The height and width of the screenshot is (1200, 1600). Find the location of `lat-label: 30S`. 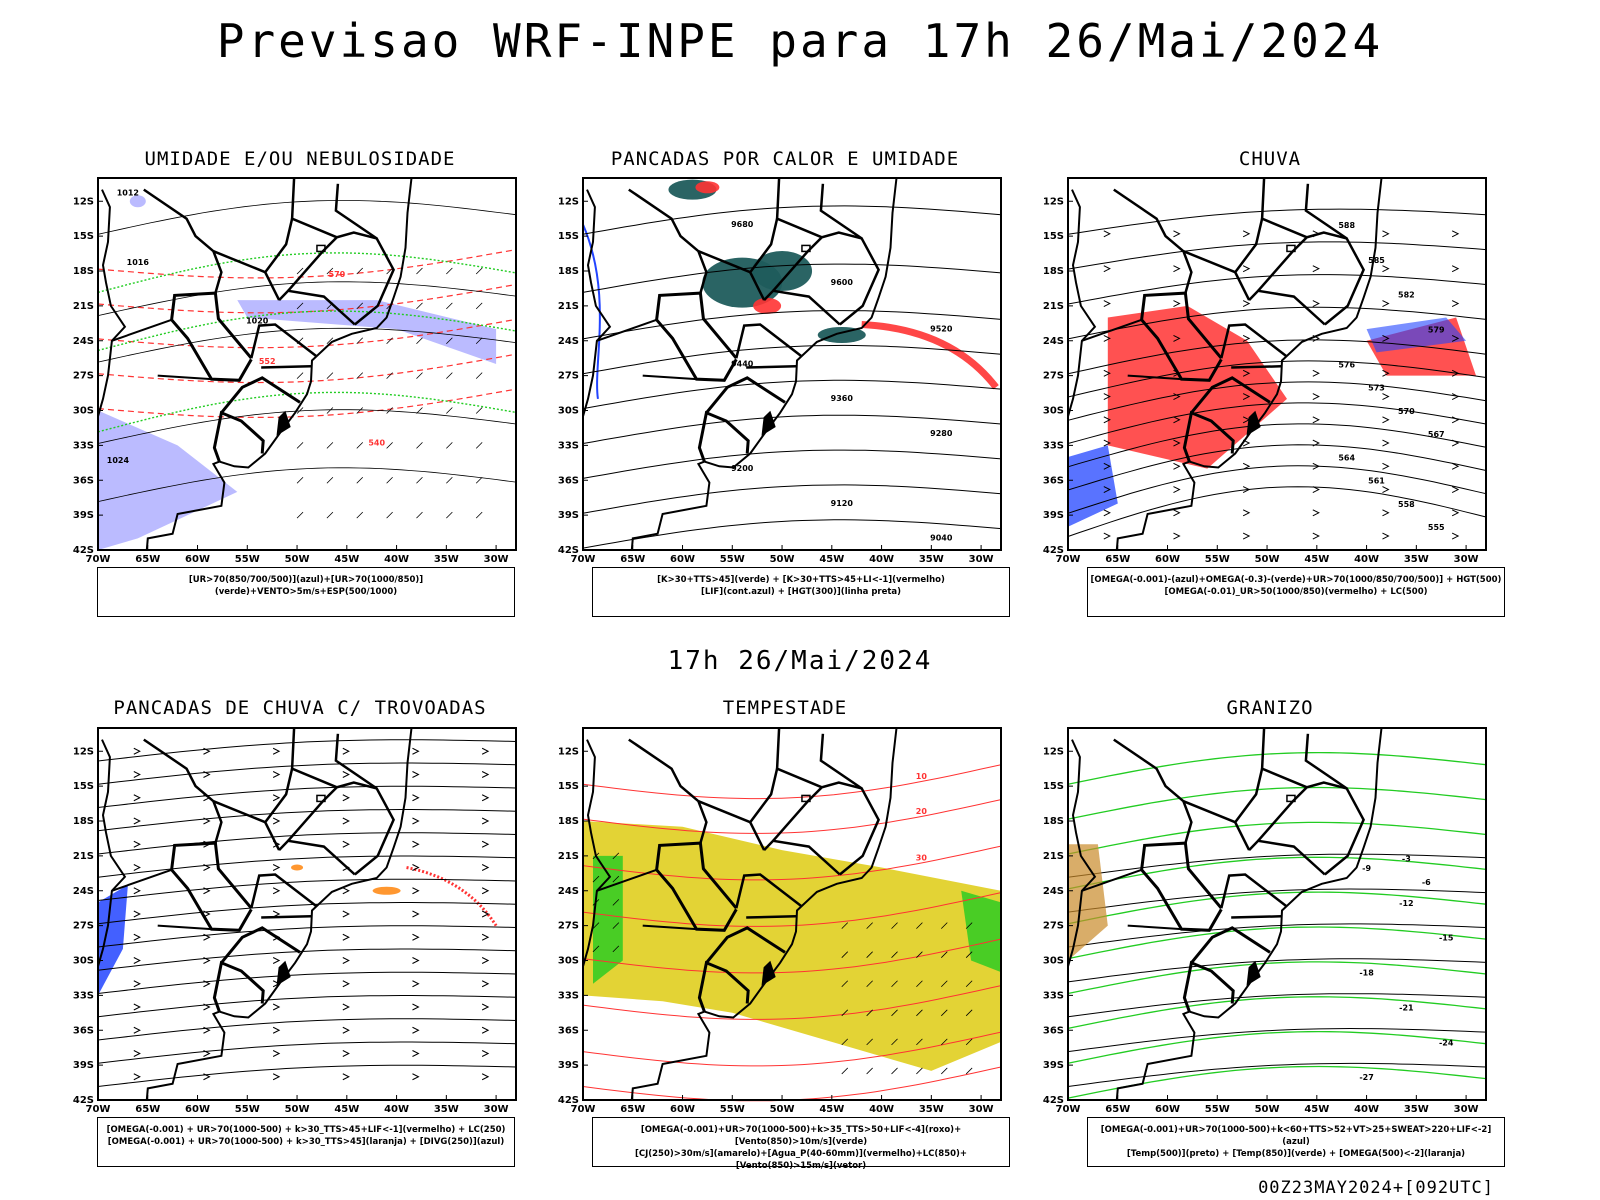

lat-label: 30S is located at coordinates (568, 411).